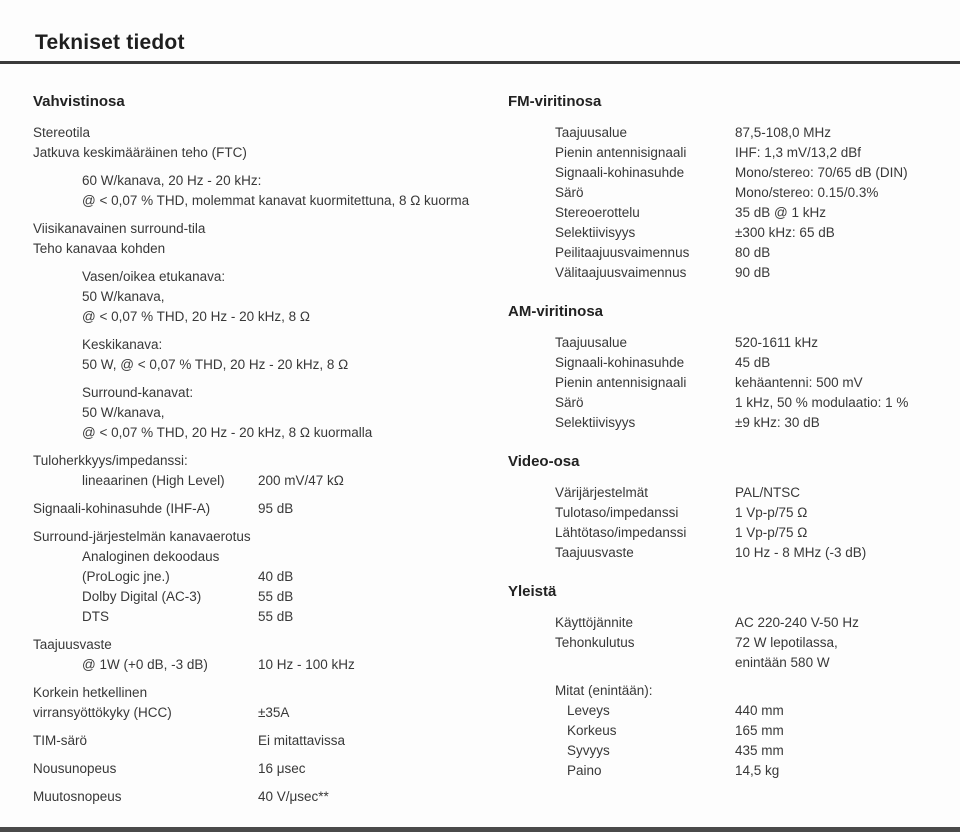  I want to click on spec-row: virransyöttökyky (HCC) ±35A, so click(270, 713).